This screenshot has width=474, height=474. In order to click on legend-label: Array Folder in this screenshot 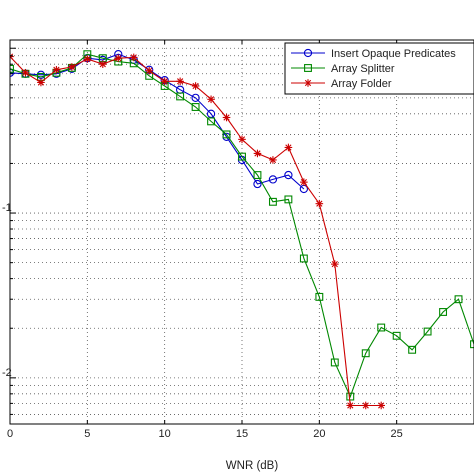, I will do `click(361, 84)`.